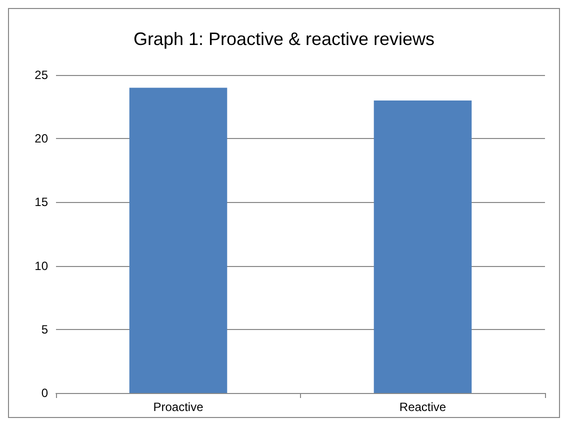 This screenshot has width=568, height=426. What do you see at coordinates (41, 139) in the screenshot?
I see `y-tick-label: 20` at bounding box center [41, 139].